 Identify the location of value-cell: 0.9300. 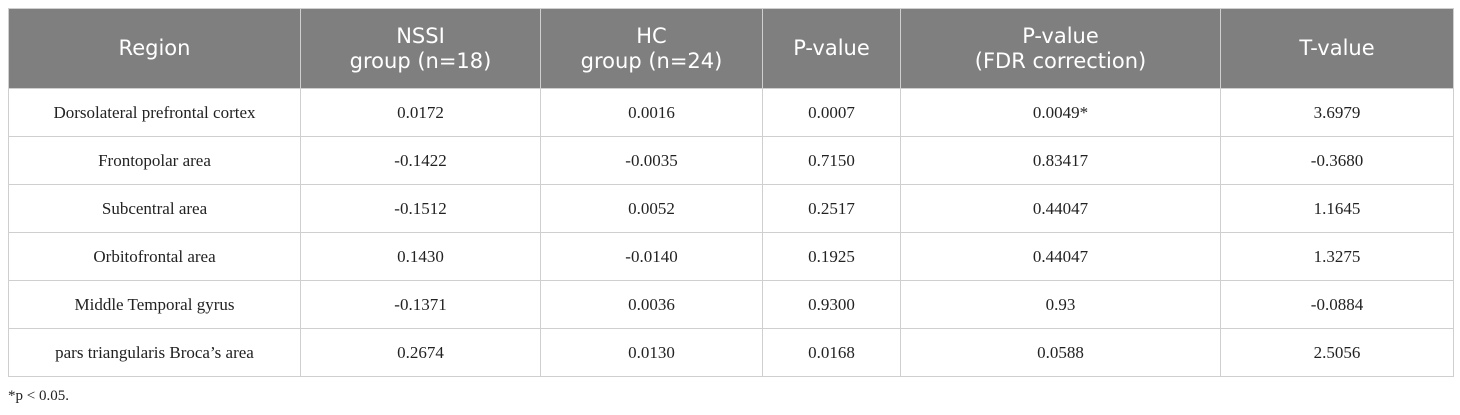
(831, 304).